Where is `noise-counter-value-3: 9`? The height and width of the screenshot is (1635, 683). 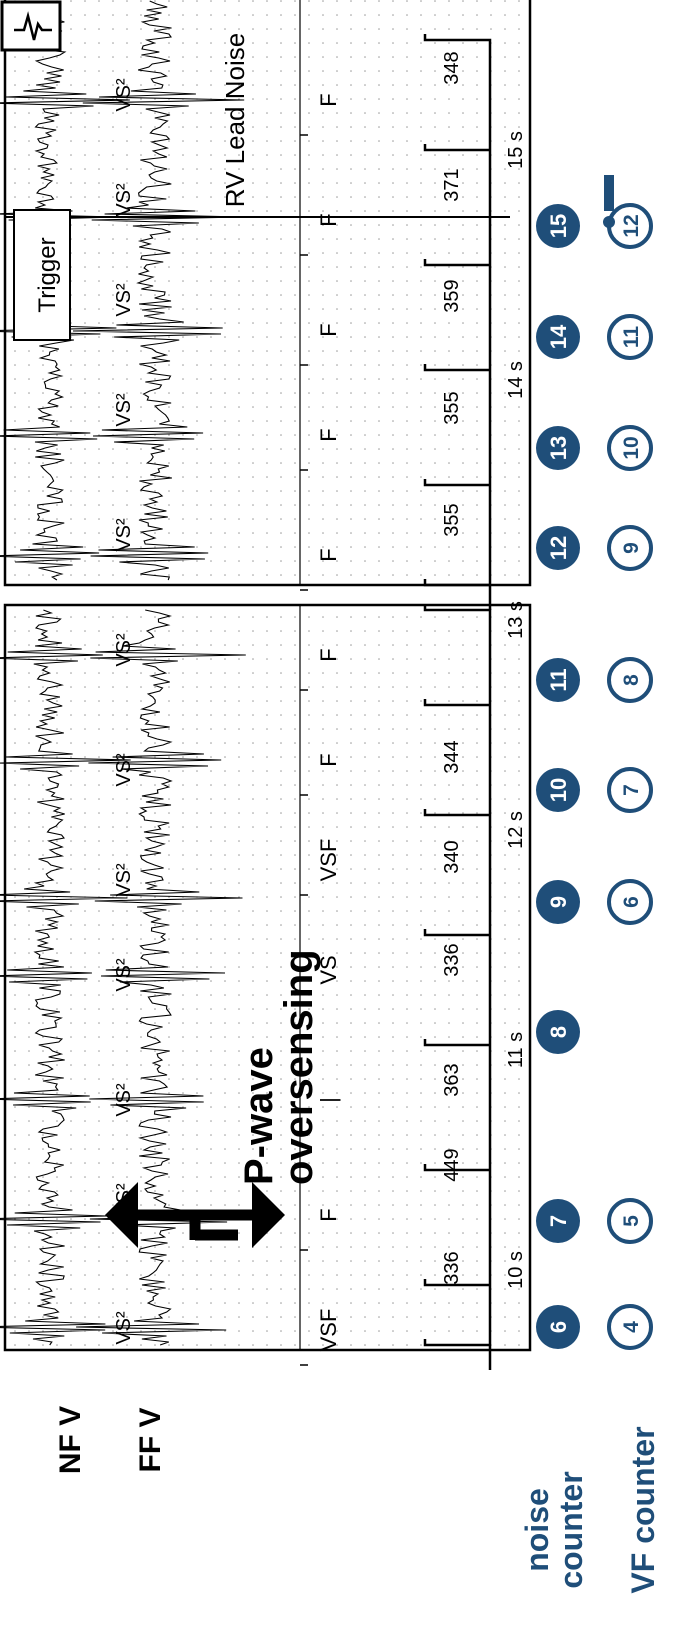
noise-counter-value-3: 9 is located at coordinates (558, 902).